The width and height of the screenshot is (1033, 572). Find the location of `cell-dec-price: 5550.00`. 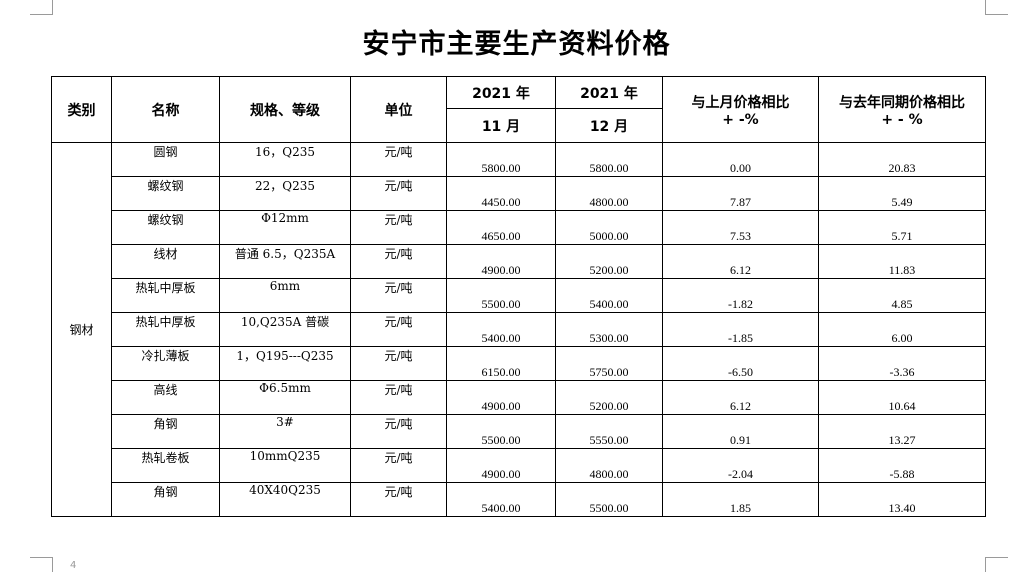

cell-dec-price: 5550.00 is located at coordinates (609, 431).